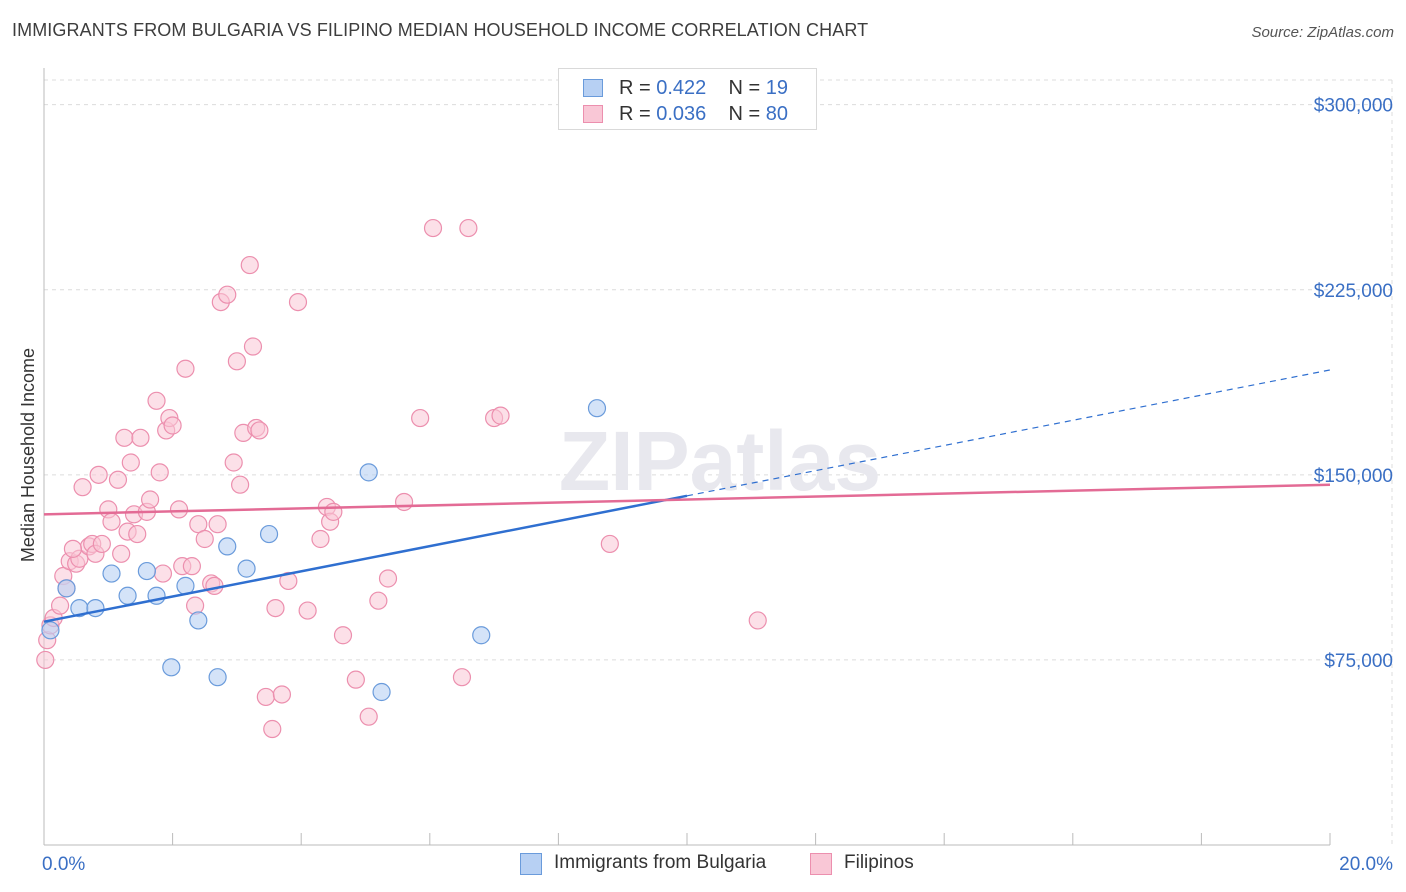  What do you see at coordinates (720, 461) in the screenshot?
I see `watermark: ZIPatlas` at bounding box center [720, 461].